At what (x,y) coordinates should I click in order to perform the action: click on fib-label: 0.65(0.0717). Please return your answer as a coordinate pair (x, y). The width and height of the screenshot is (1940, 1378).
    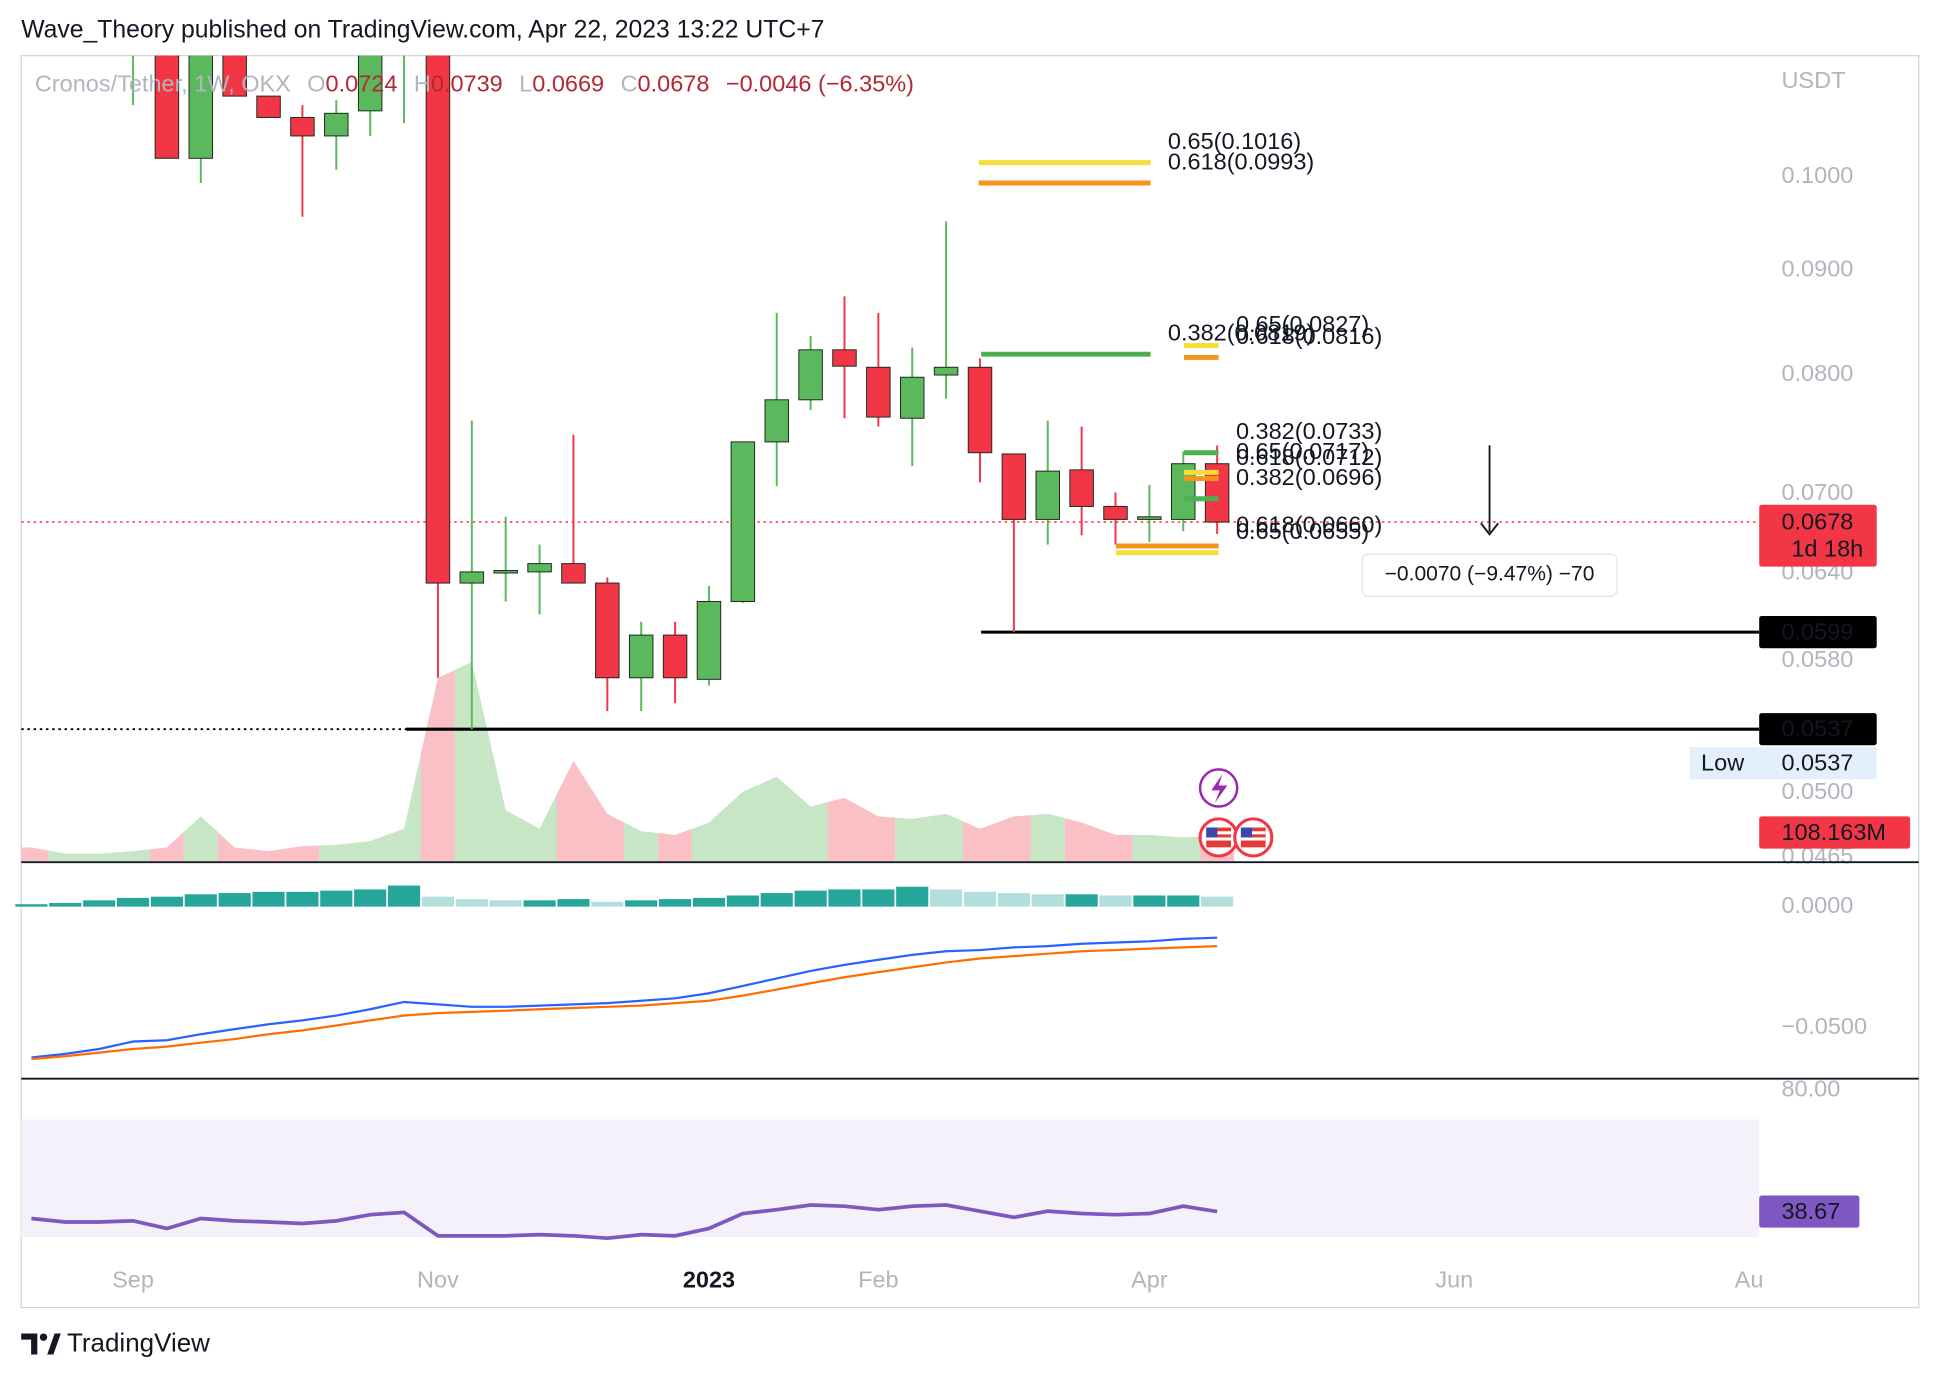
    Looking at the image, I should click on (1302, 451).